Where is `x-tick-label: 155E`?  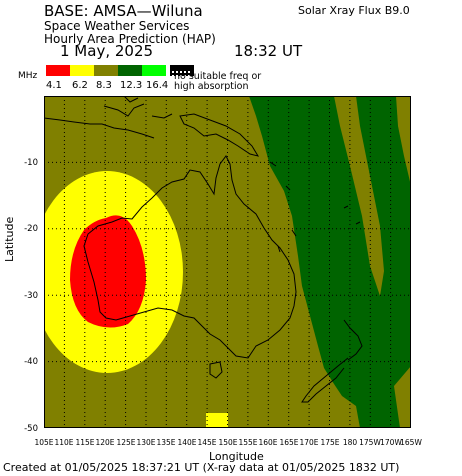 x-tick-label: 155E is located at coordinates (248, 442).